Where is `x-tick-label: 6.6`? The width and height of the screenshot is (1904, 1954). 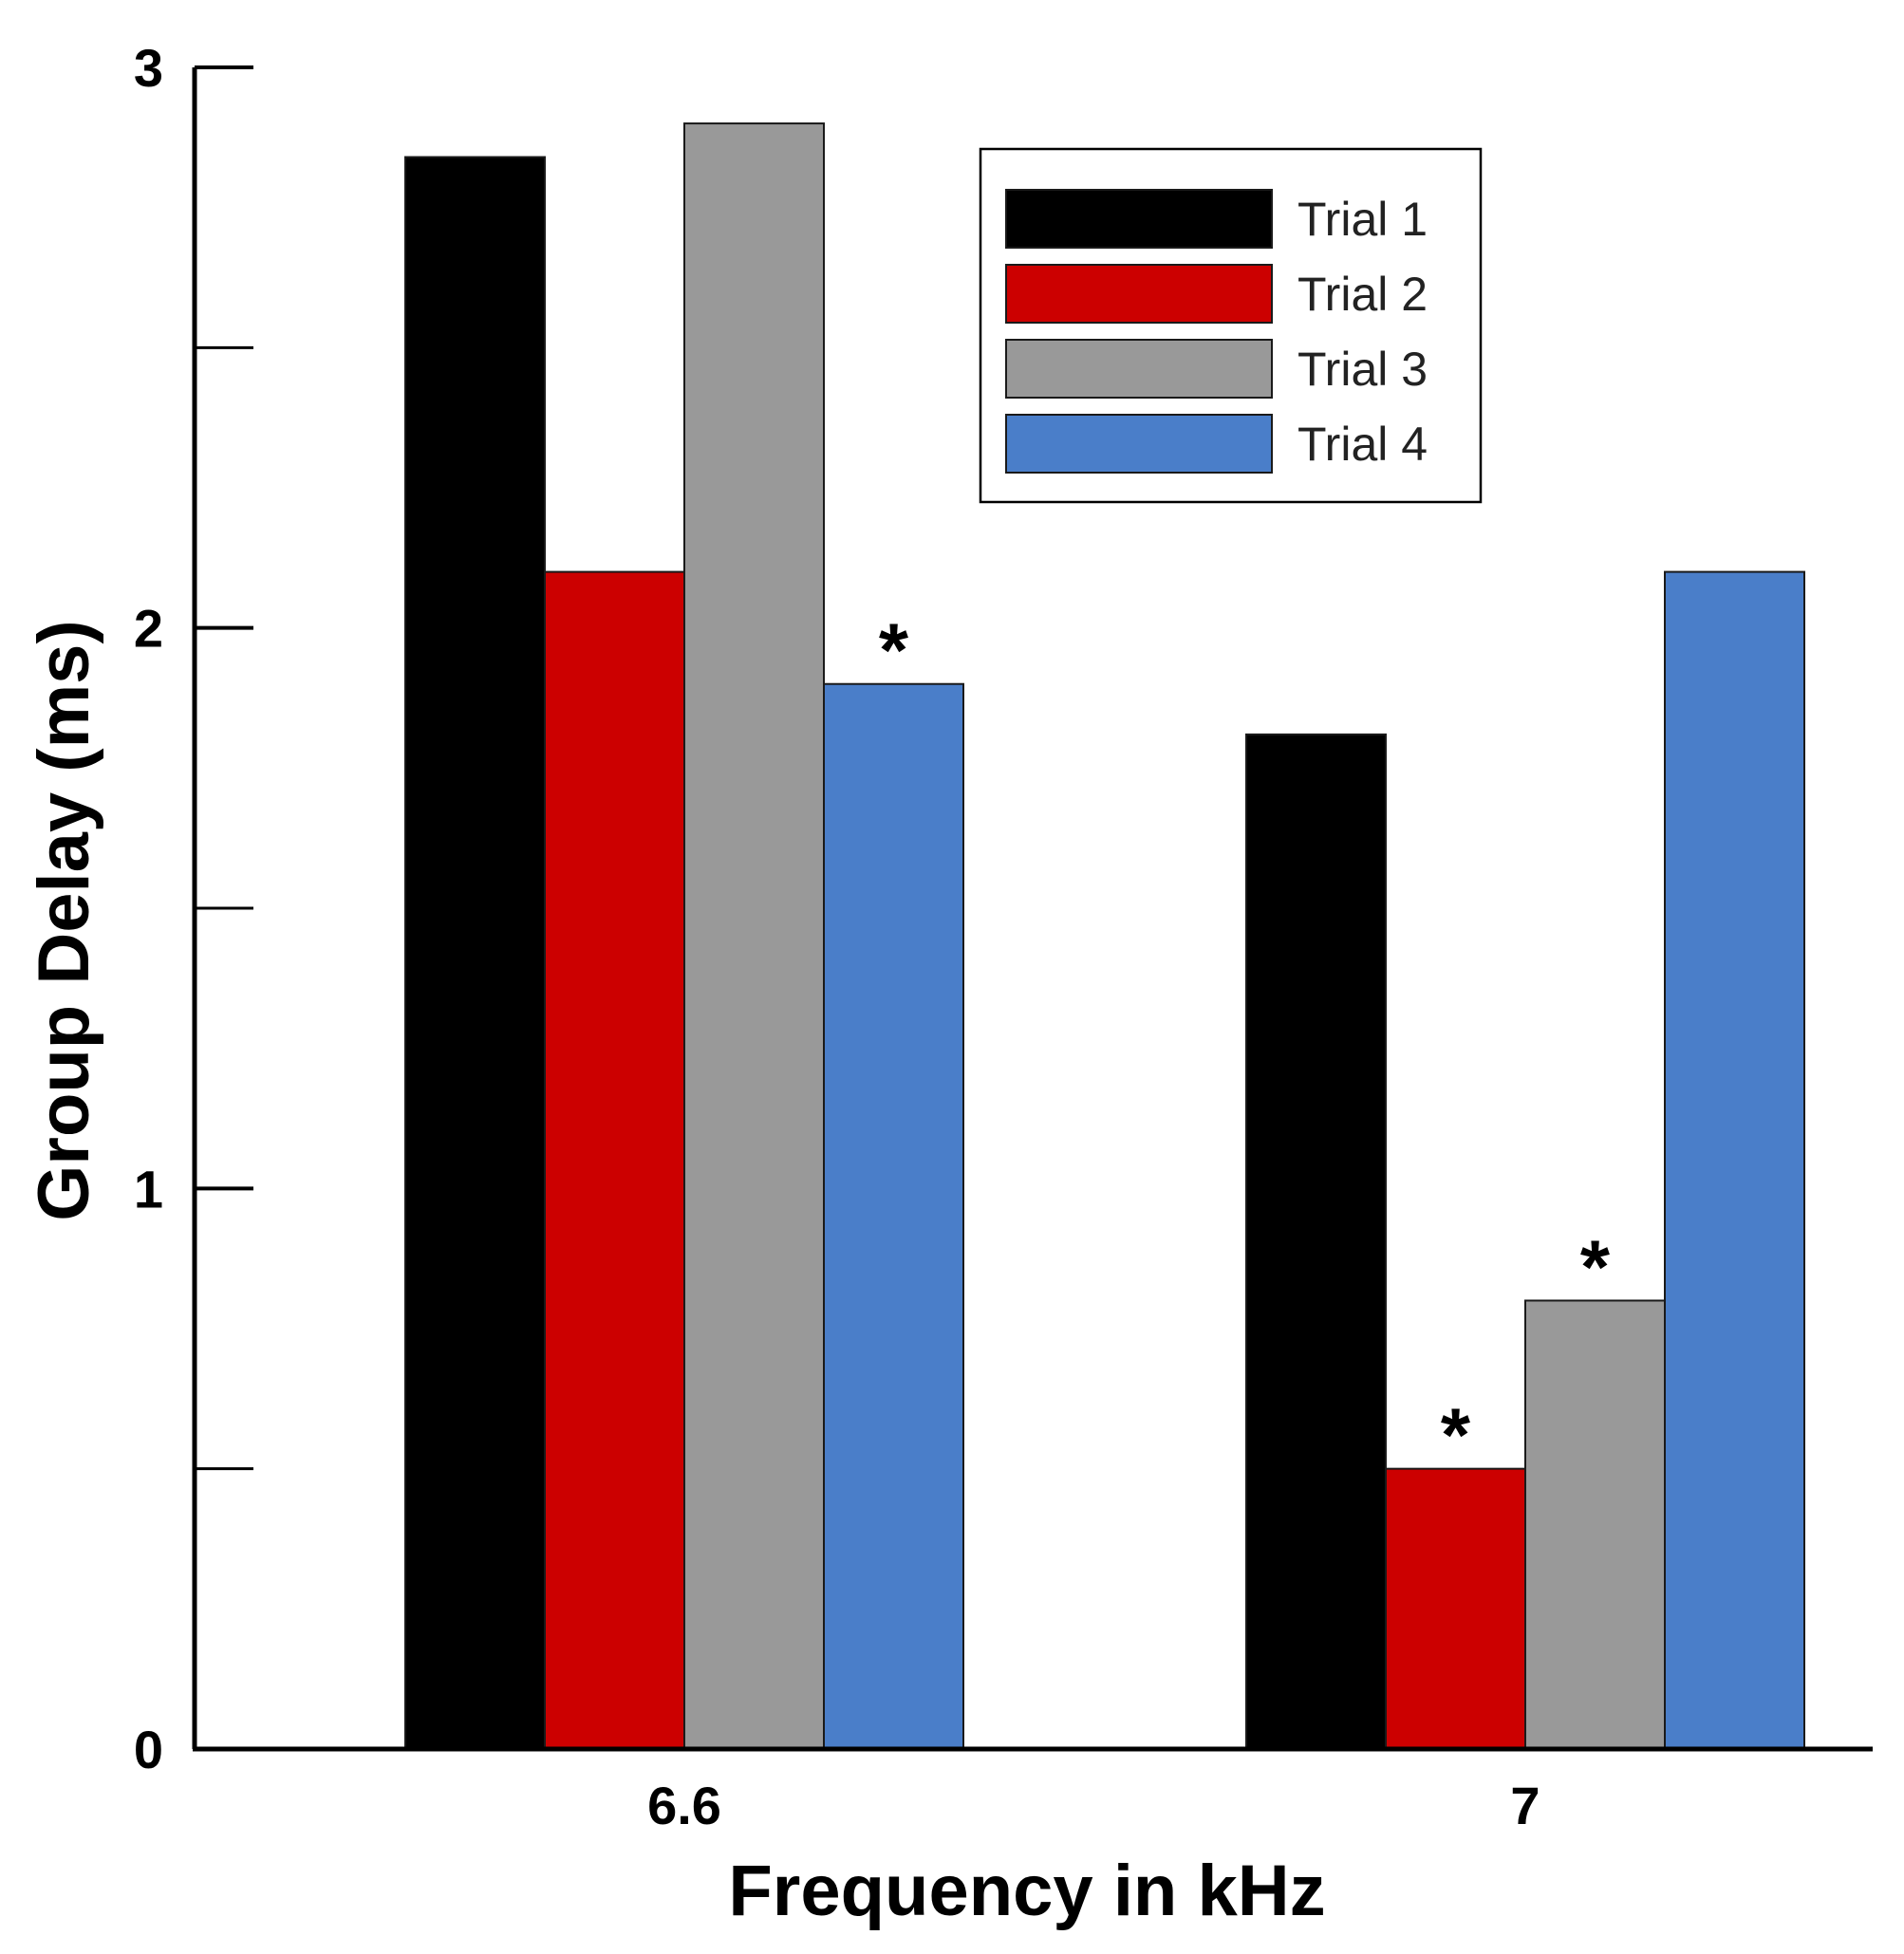 x-tick-label: 6.6 is located at coordinates (684, 1806).